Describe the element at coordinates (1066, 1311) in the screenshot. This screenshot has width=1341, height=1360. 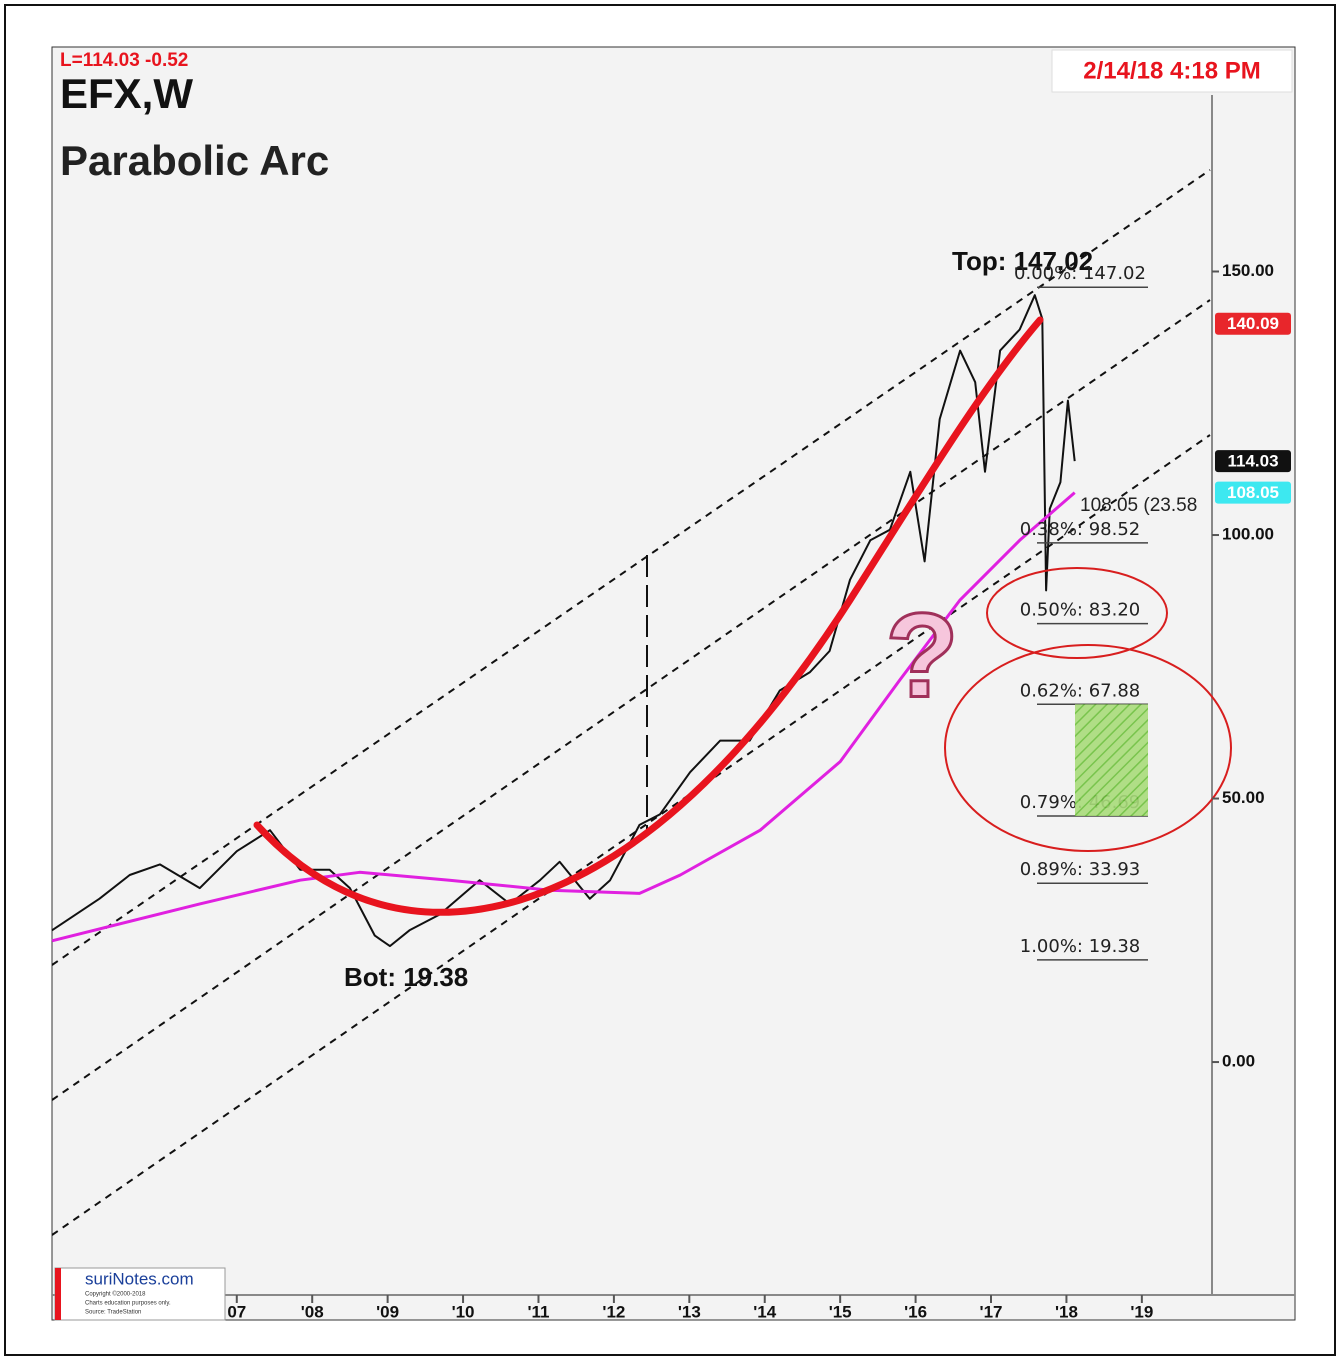
I see `x-tick-label: '18` at that location.